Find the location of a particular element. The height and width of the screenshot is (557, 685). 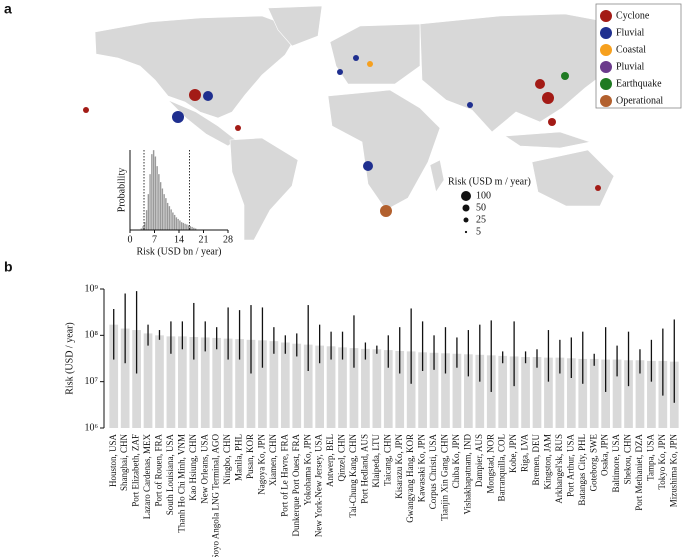

x-tick-label: Port Elizabeth, ZAF is located at coordinates (136, 470).